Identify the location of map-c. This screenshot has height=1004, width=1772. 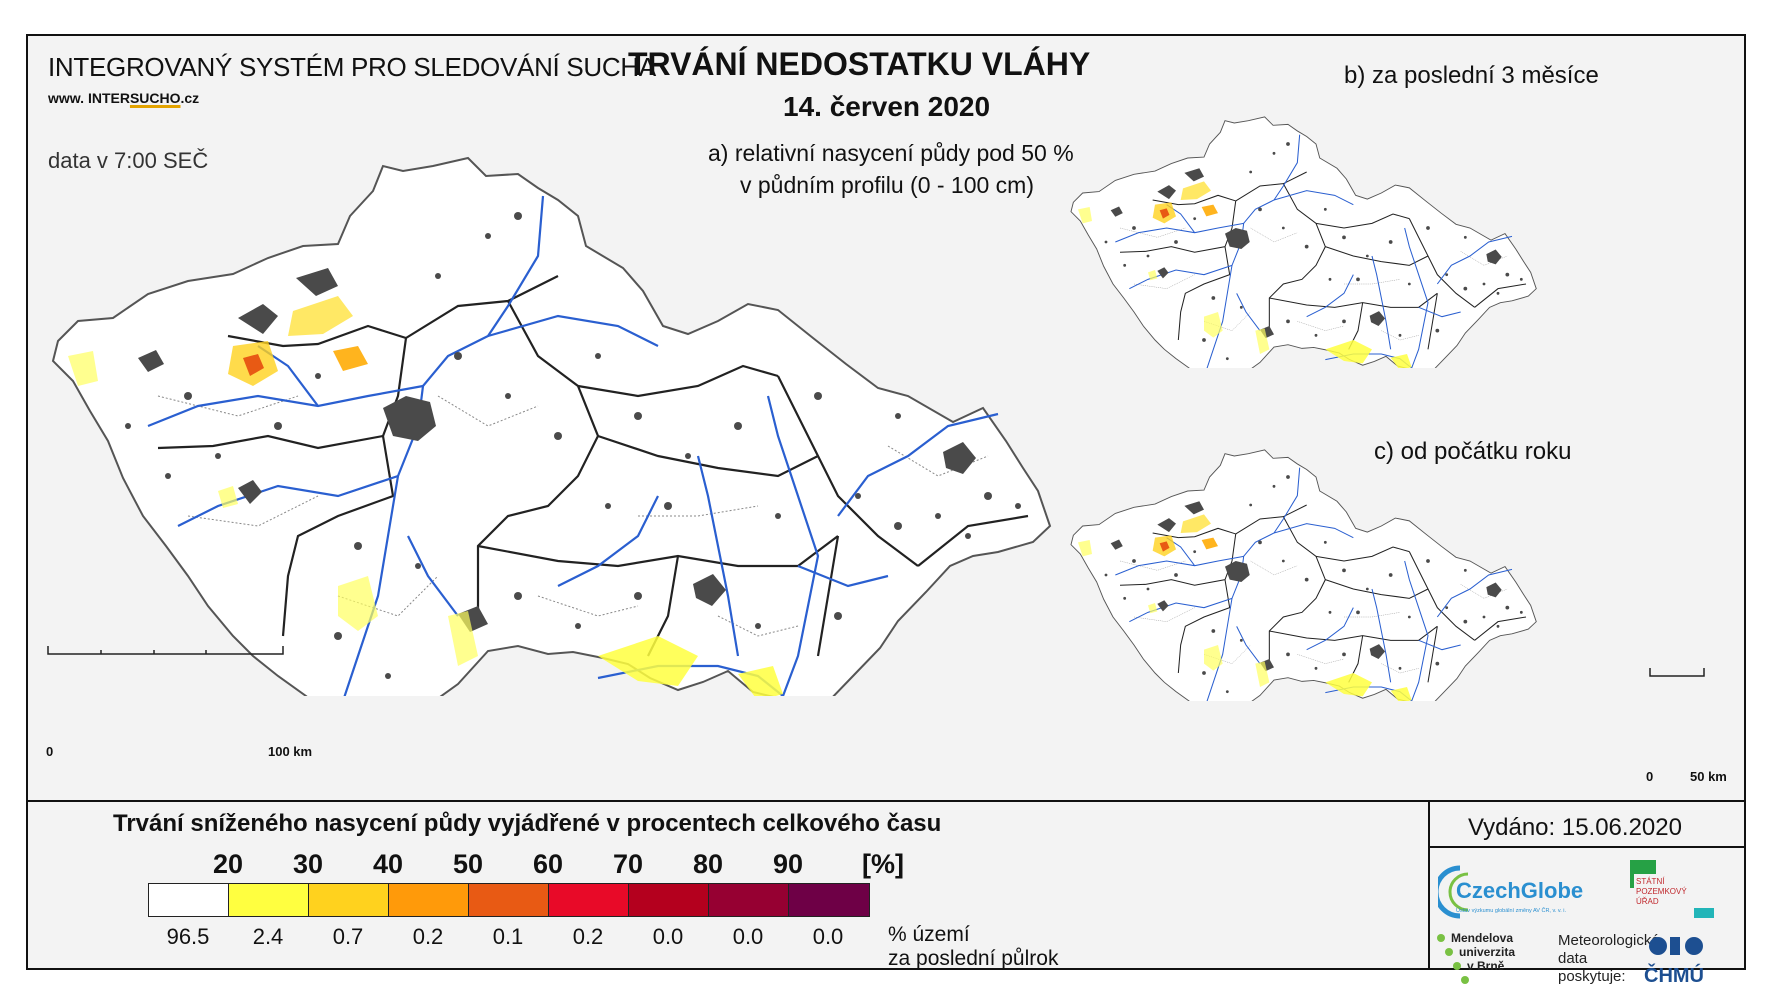
(1303, 575).